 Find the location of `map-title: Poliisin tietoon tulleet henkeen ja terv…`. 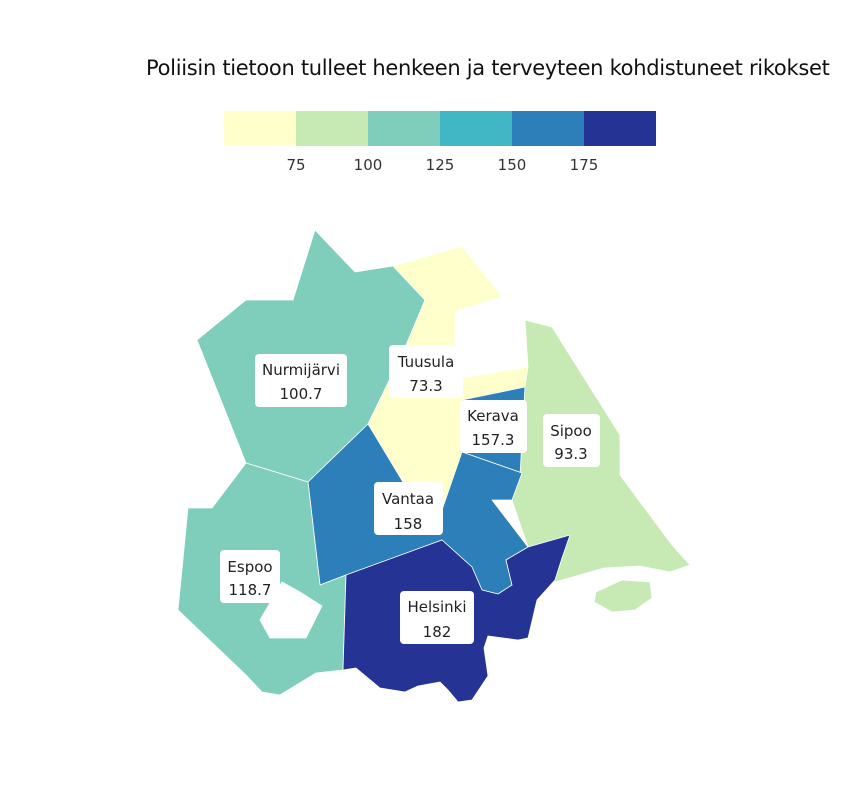

map-title: Poliisin tietoon tulleet henkeen ja terv… is located at coordinates (488, 68).